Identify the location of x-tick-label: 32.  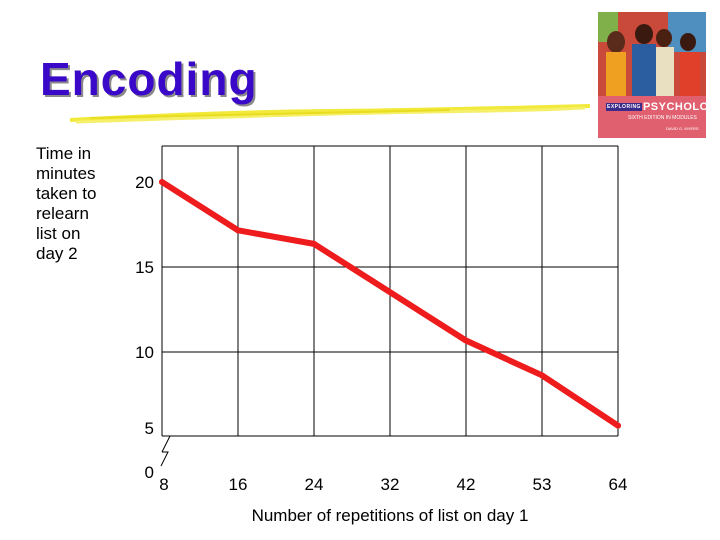
(390, 484).